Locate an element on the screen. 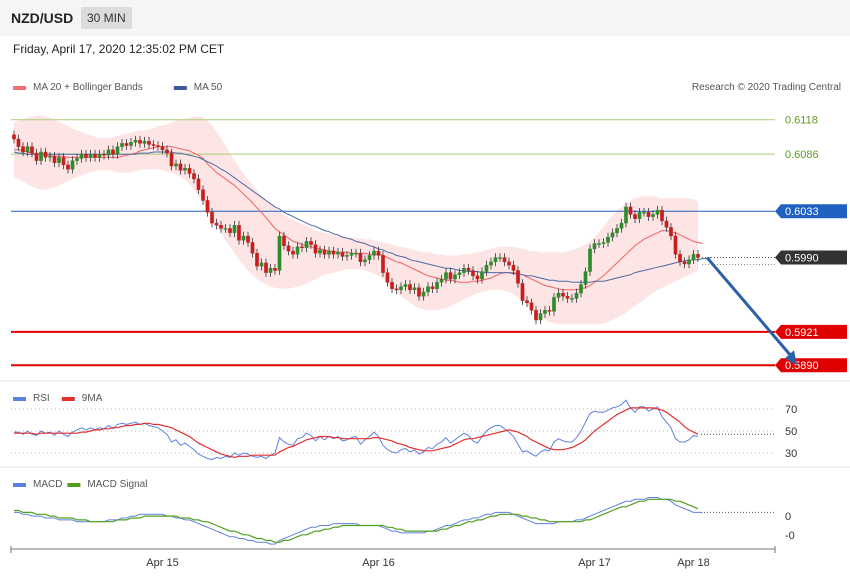  instrument-title: NZD/USD is located at coordinates (42, 18).